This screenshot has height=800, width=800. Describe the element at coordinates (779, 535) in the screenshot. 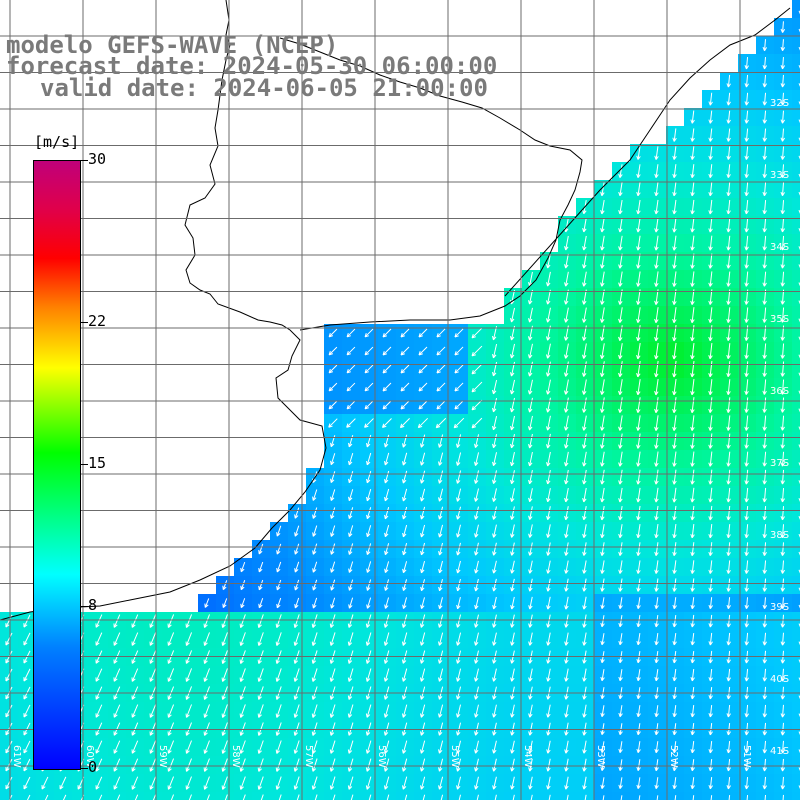

I see `latitude-label: 38S` at that location.